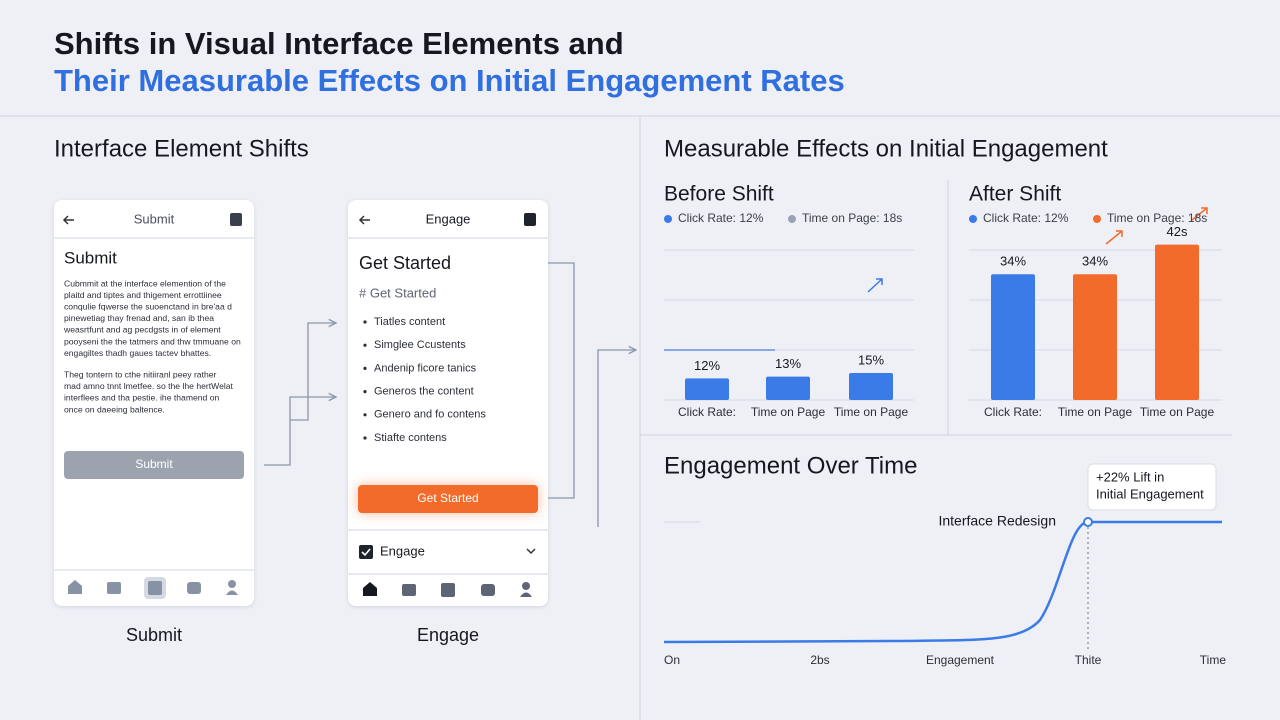 This screenshot has height=720, width=1280. I want to click on chevron, so click(531, 551).